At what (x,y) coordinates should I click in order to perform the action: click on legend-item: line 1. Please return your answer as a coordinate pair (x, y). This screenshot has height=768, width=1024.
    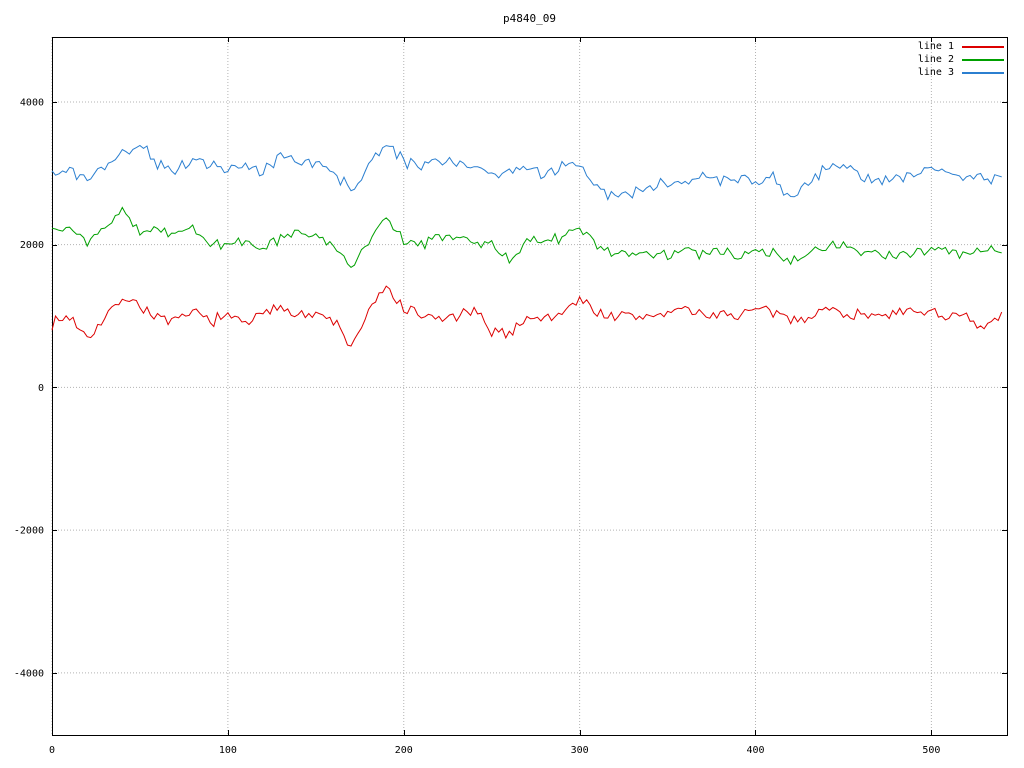
    Looking at the image, I should click on (961, 46).